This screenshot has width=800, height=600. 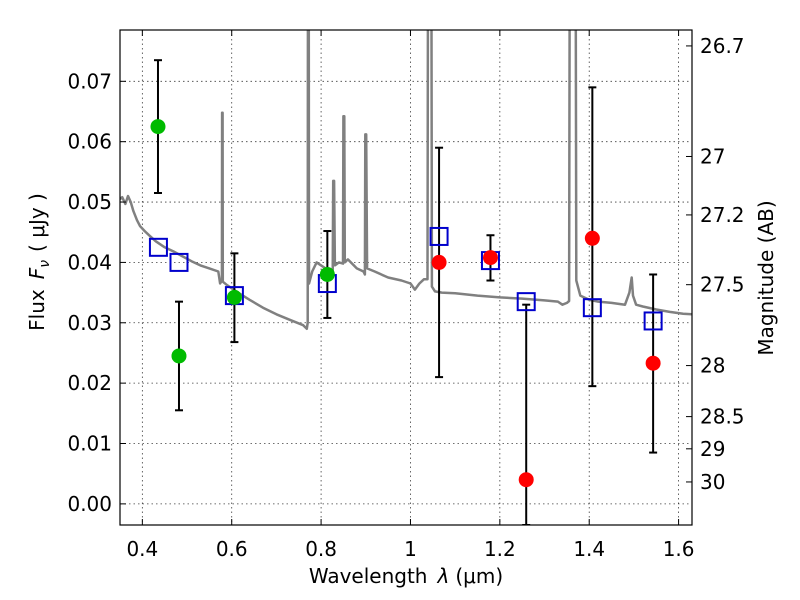 What do you see at coordinates (89, 202) in the screenshot?
I see `y-tick-label: 0.05` at bounding box center [89, 202].